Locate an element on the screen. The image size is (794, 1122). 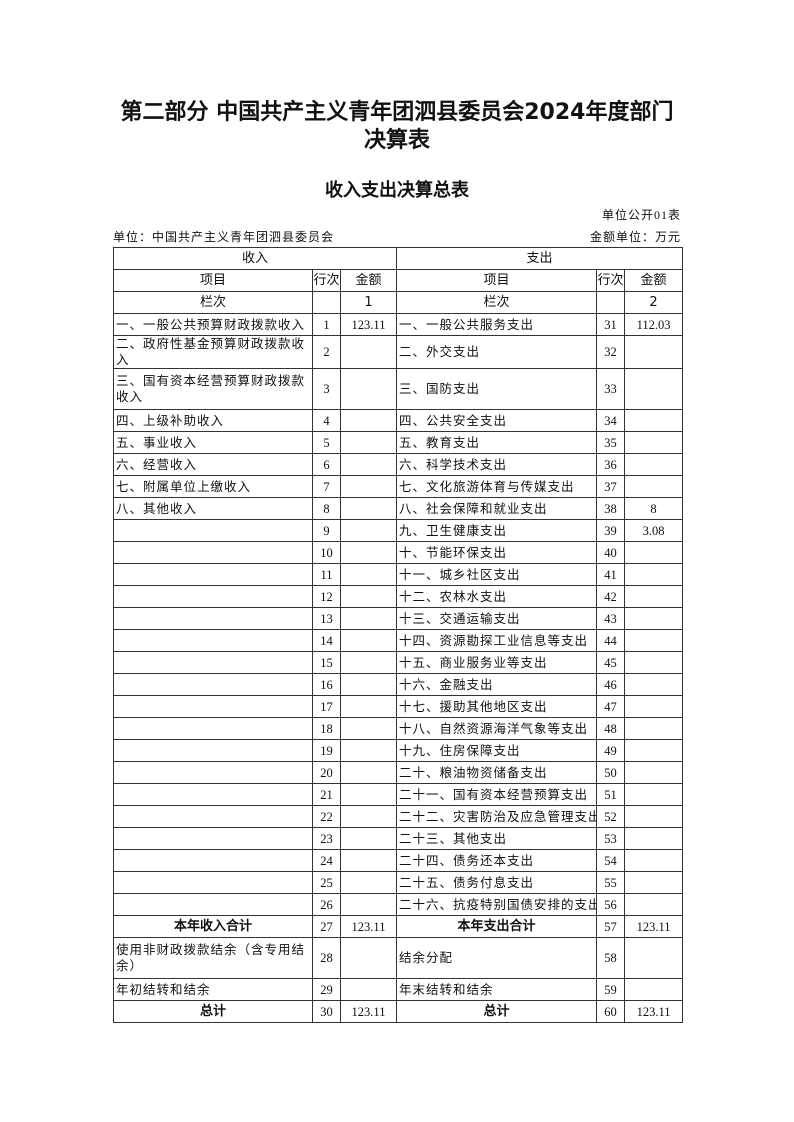
income-line-no: 29 is located at coordinates (326, 989).